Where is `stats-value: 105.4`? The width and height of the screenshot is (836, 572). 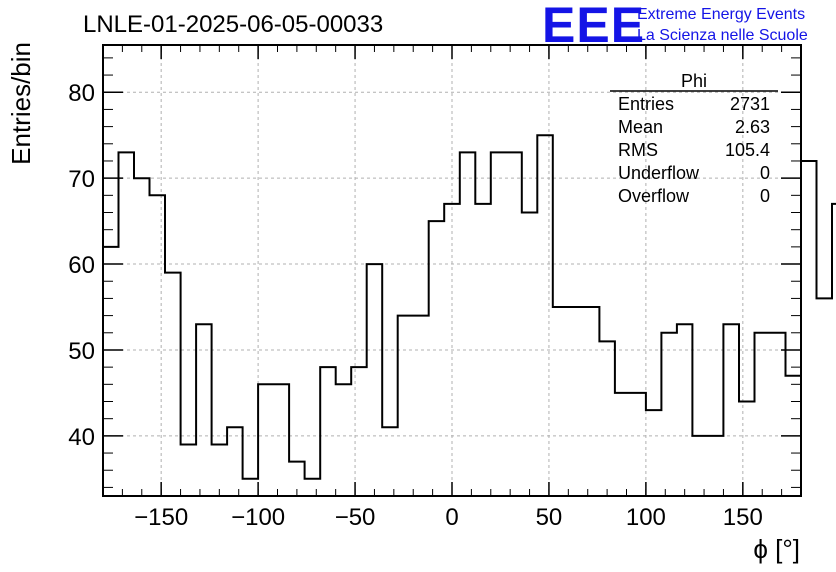 stats-value: 105.4 is located at coordinates (747, 150).